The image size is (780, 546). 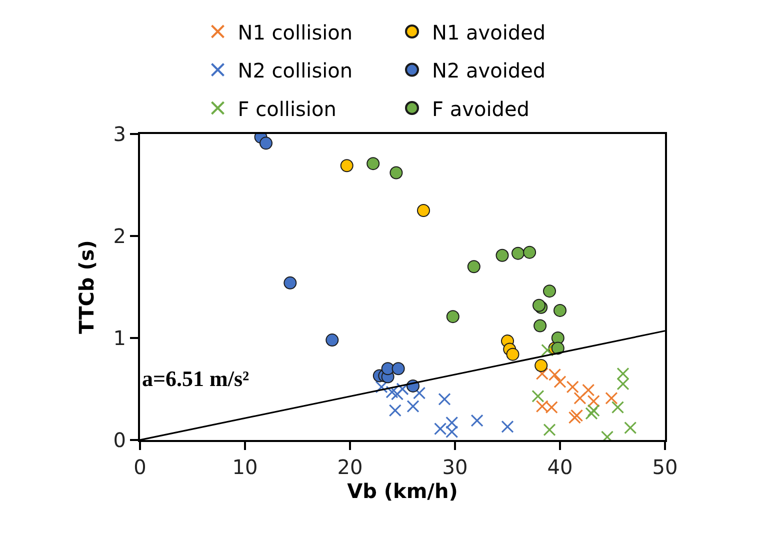 What do you see at coordinates (119, 440) in the screenshot?
I see `y-tick-label: 0` at bounding box center [119, 440].